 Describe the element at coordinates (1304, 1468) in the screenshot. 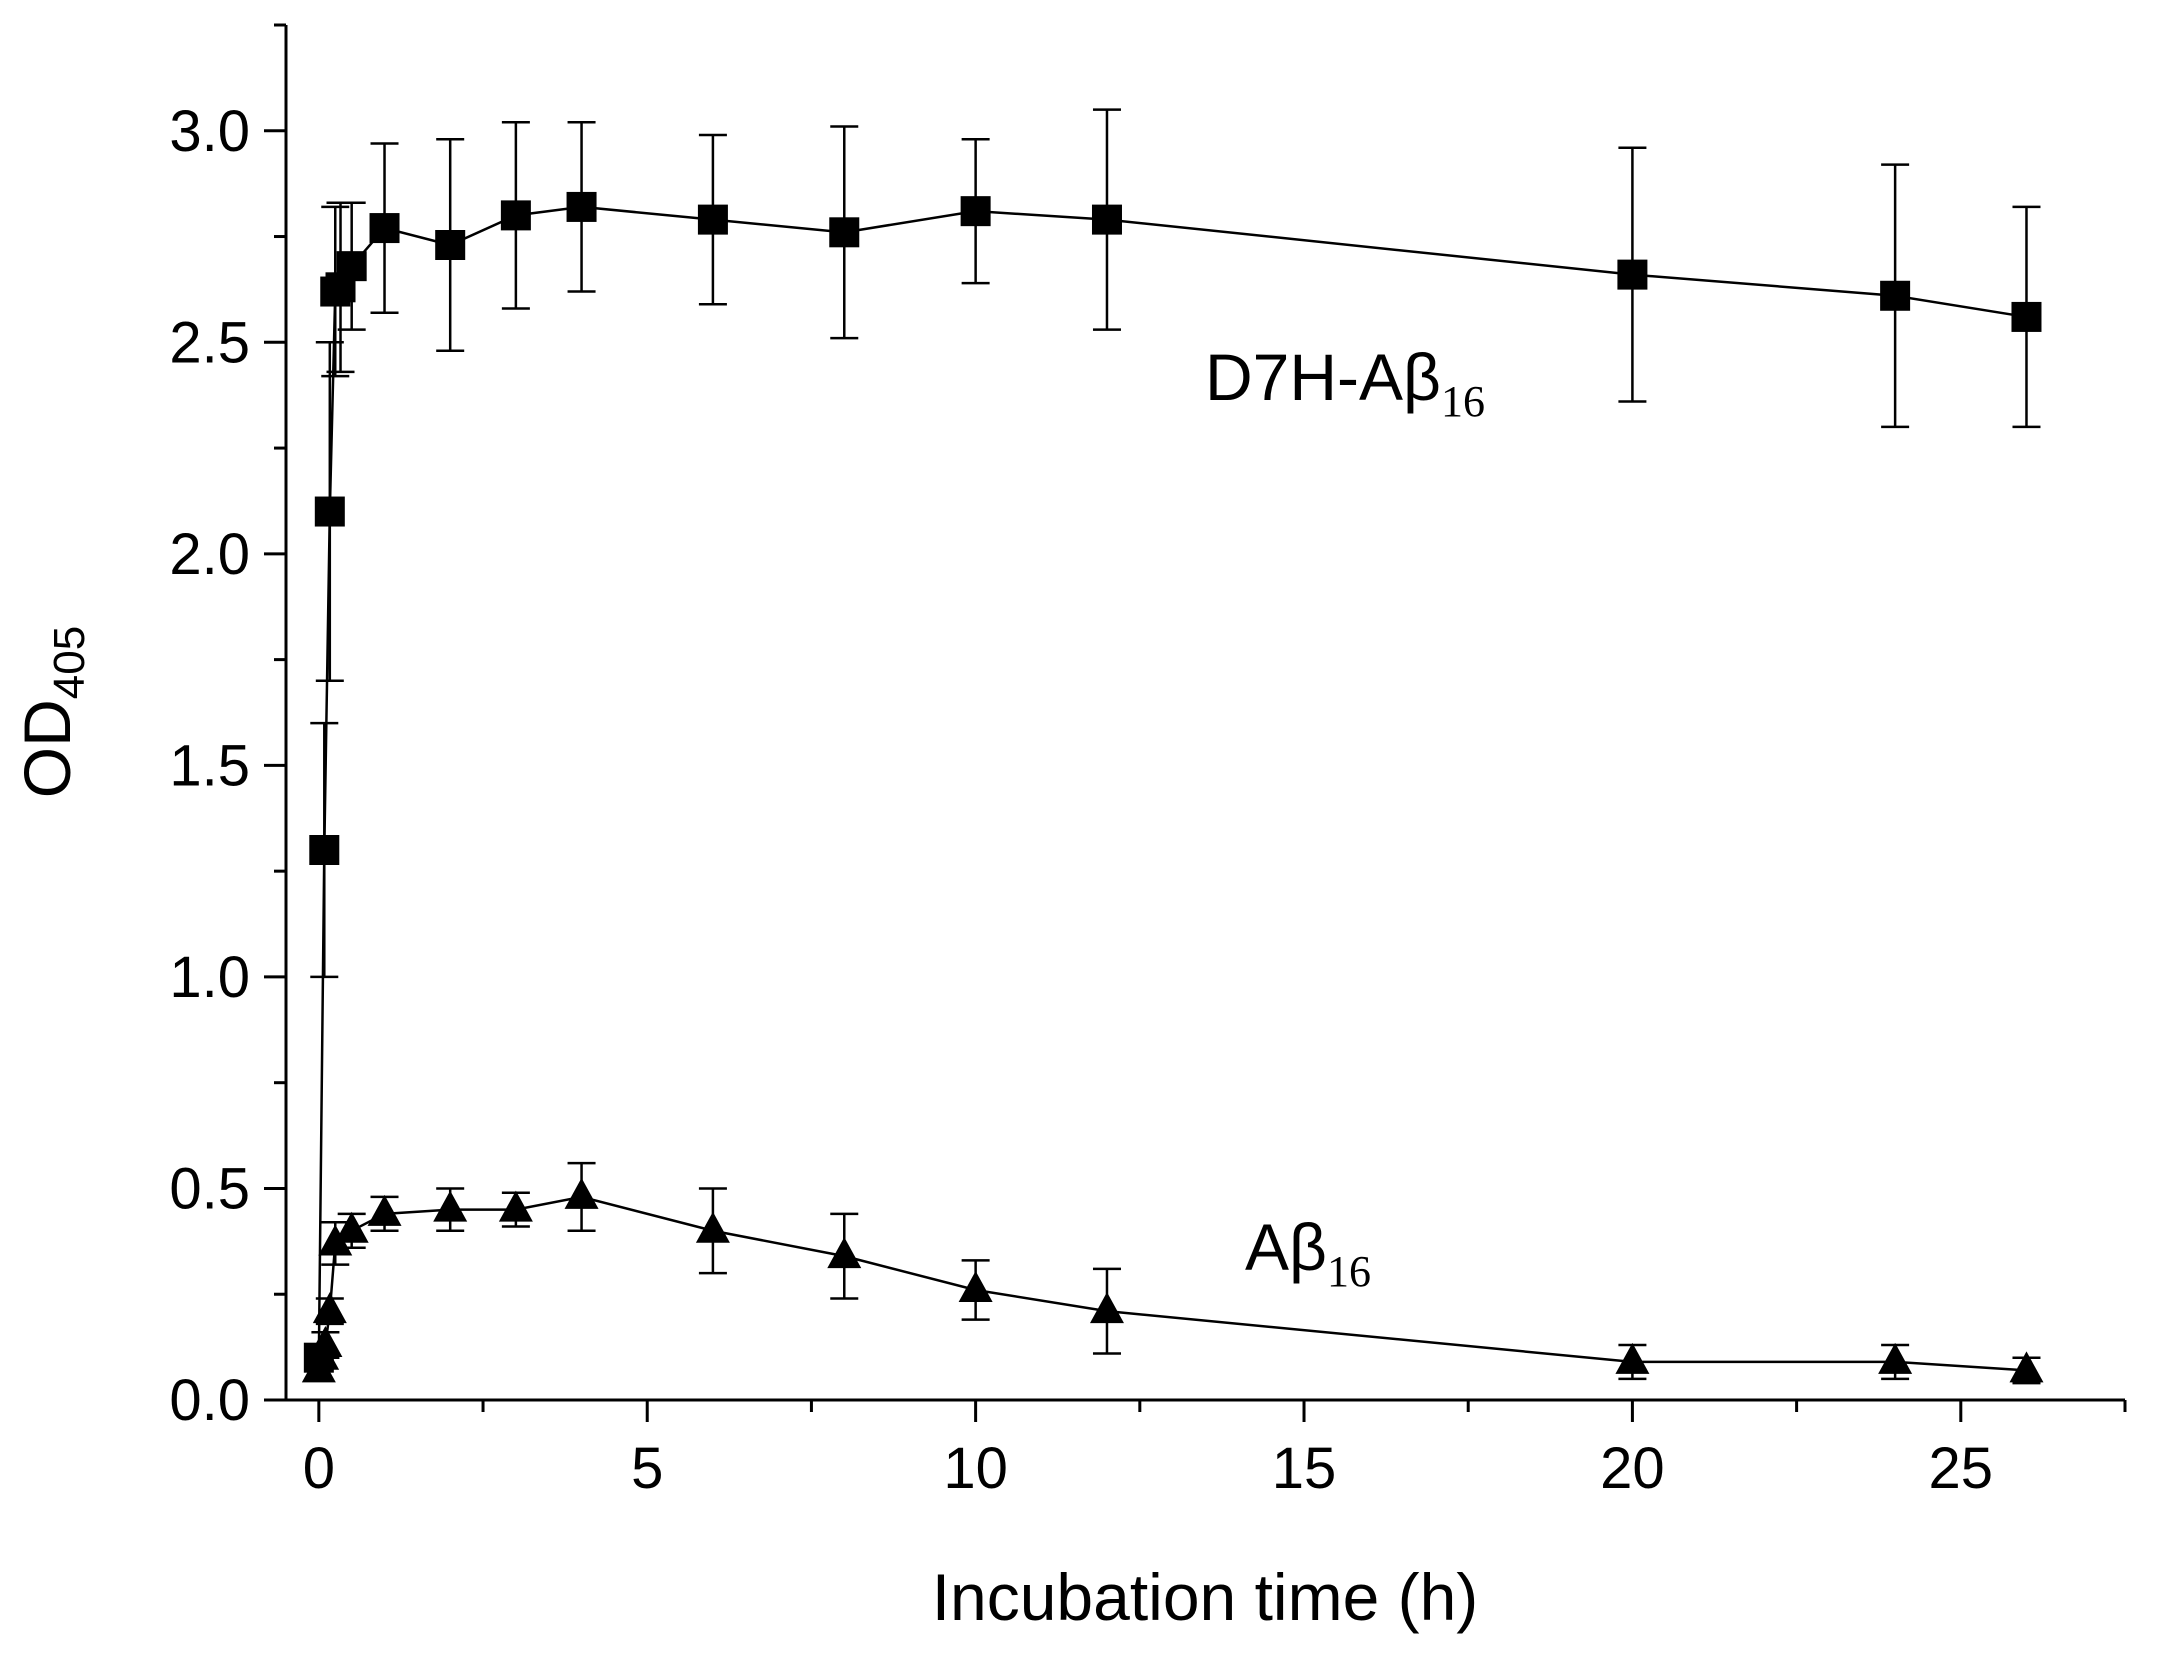

I see `x-tick-label: 15` at that location.